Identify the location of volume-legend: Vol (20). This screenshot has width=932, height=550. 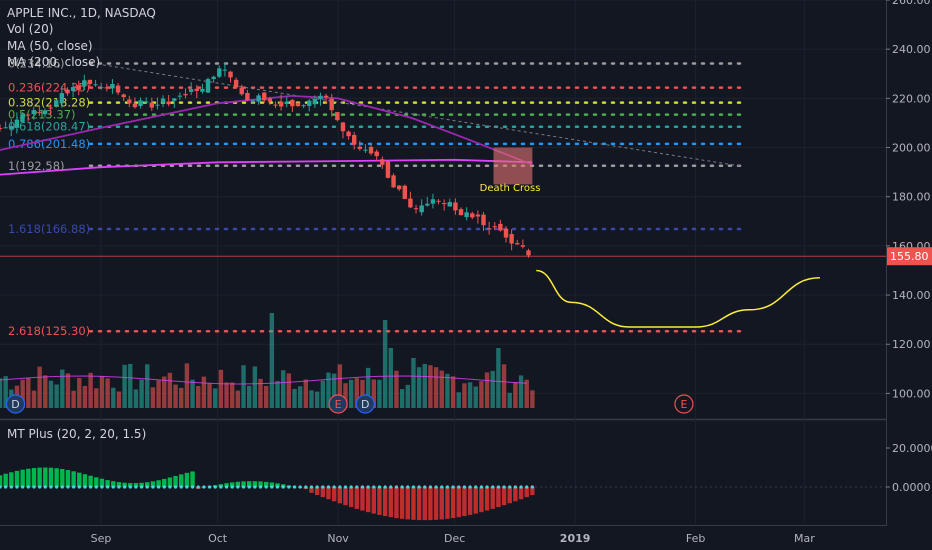
(30, 29).